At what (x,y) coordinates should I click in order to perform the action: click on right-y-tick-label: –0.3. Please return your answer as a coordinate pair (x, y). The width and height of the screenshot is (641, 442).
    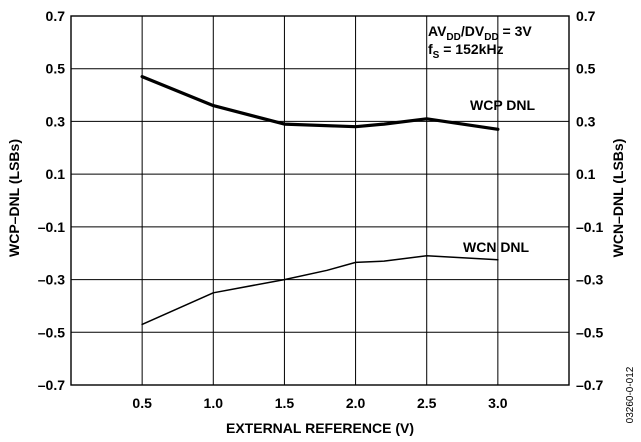
    Looking at the image, I should click on (589, 280).